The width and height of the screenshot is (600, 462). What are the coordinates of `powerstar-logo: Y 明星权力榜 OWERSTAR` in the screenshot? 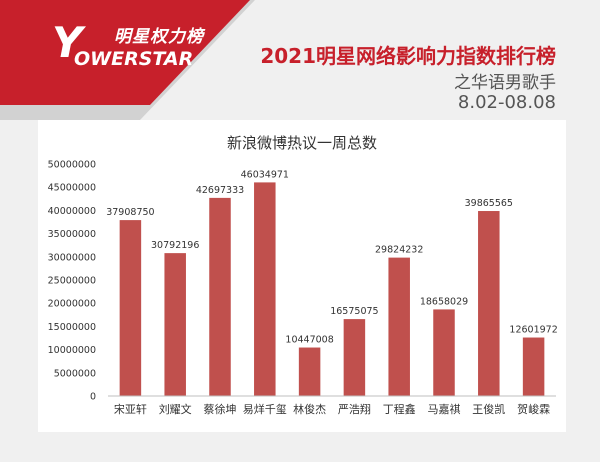 It's located at (132, 55).